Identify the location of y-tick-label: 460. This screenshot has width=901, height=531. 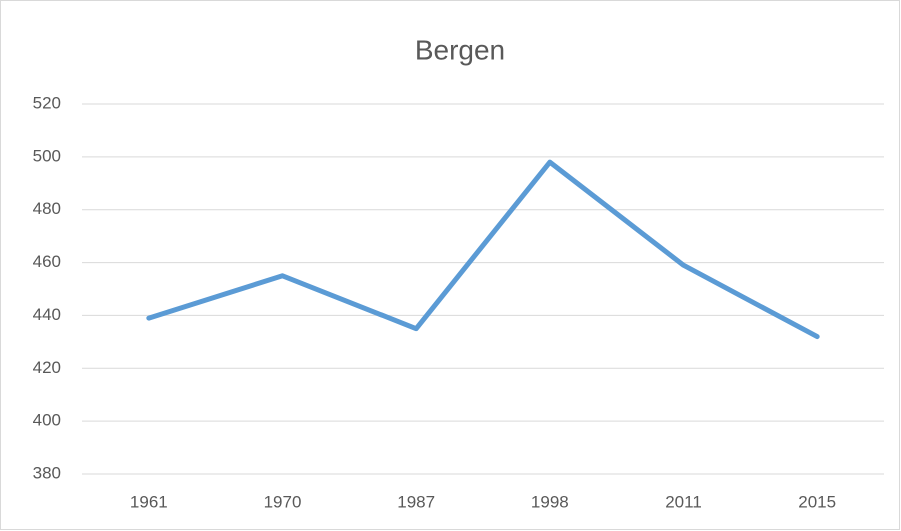
(47, 261).